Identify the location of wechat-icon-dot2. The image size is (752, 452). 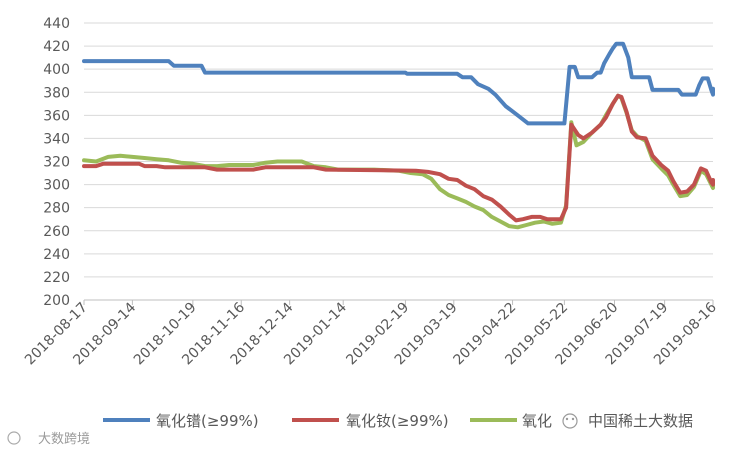
(573, 419).